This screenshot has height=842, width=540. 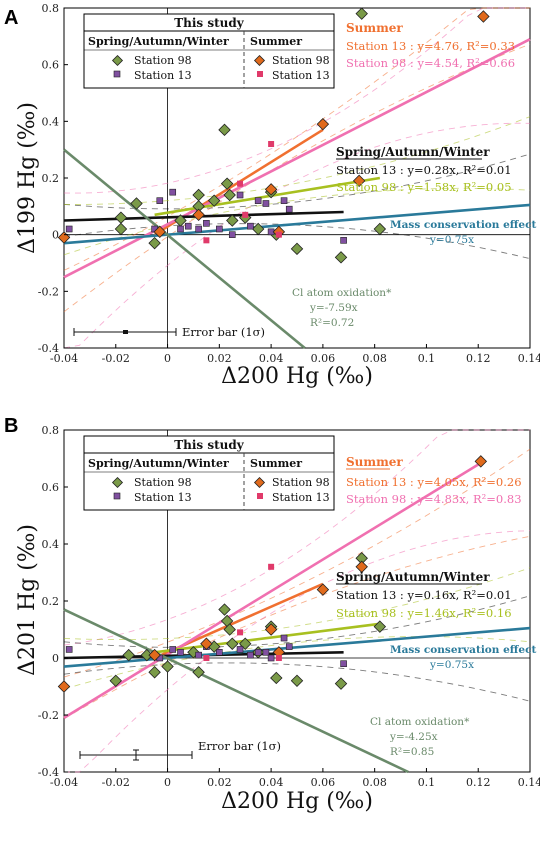 I want to click on x-tick-label: 0.04, so click(x=271, y=358).